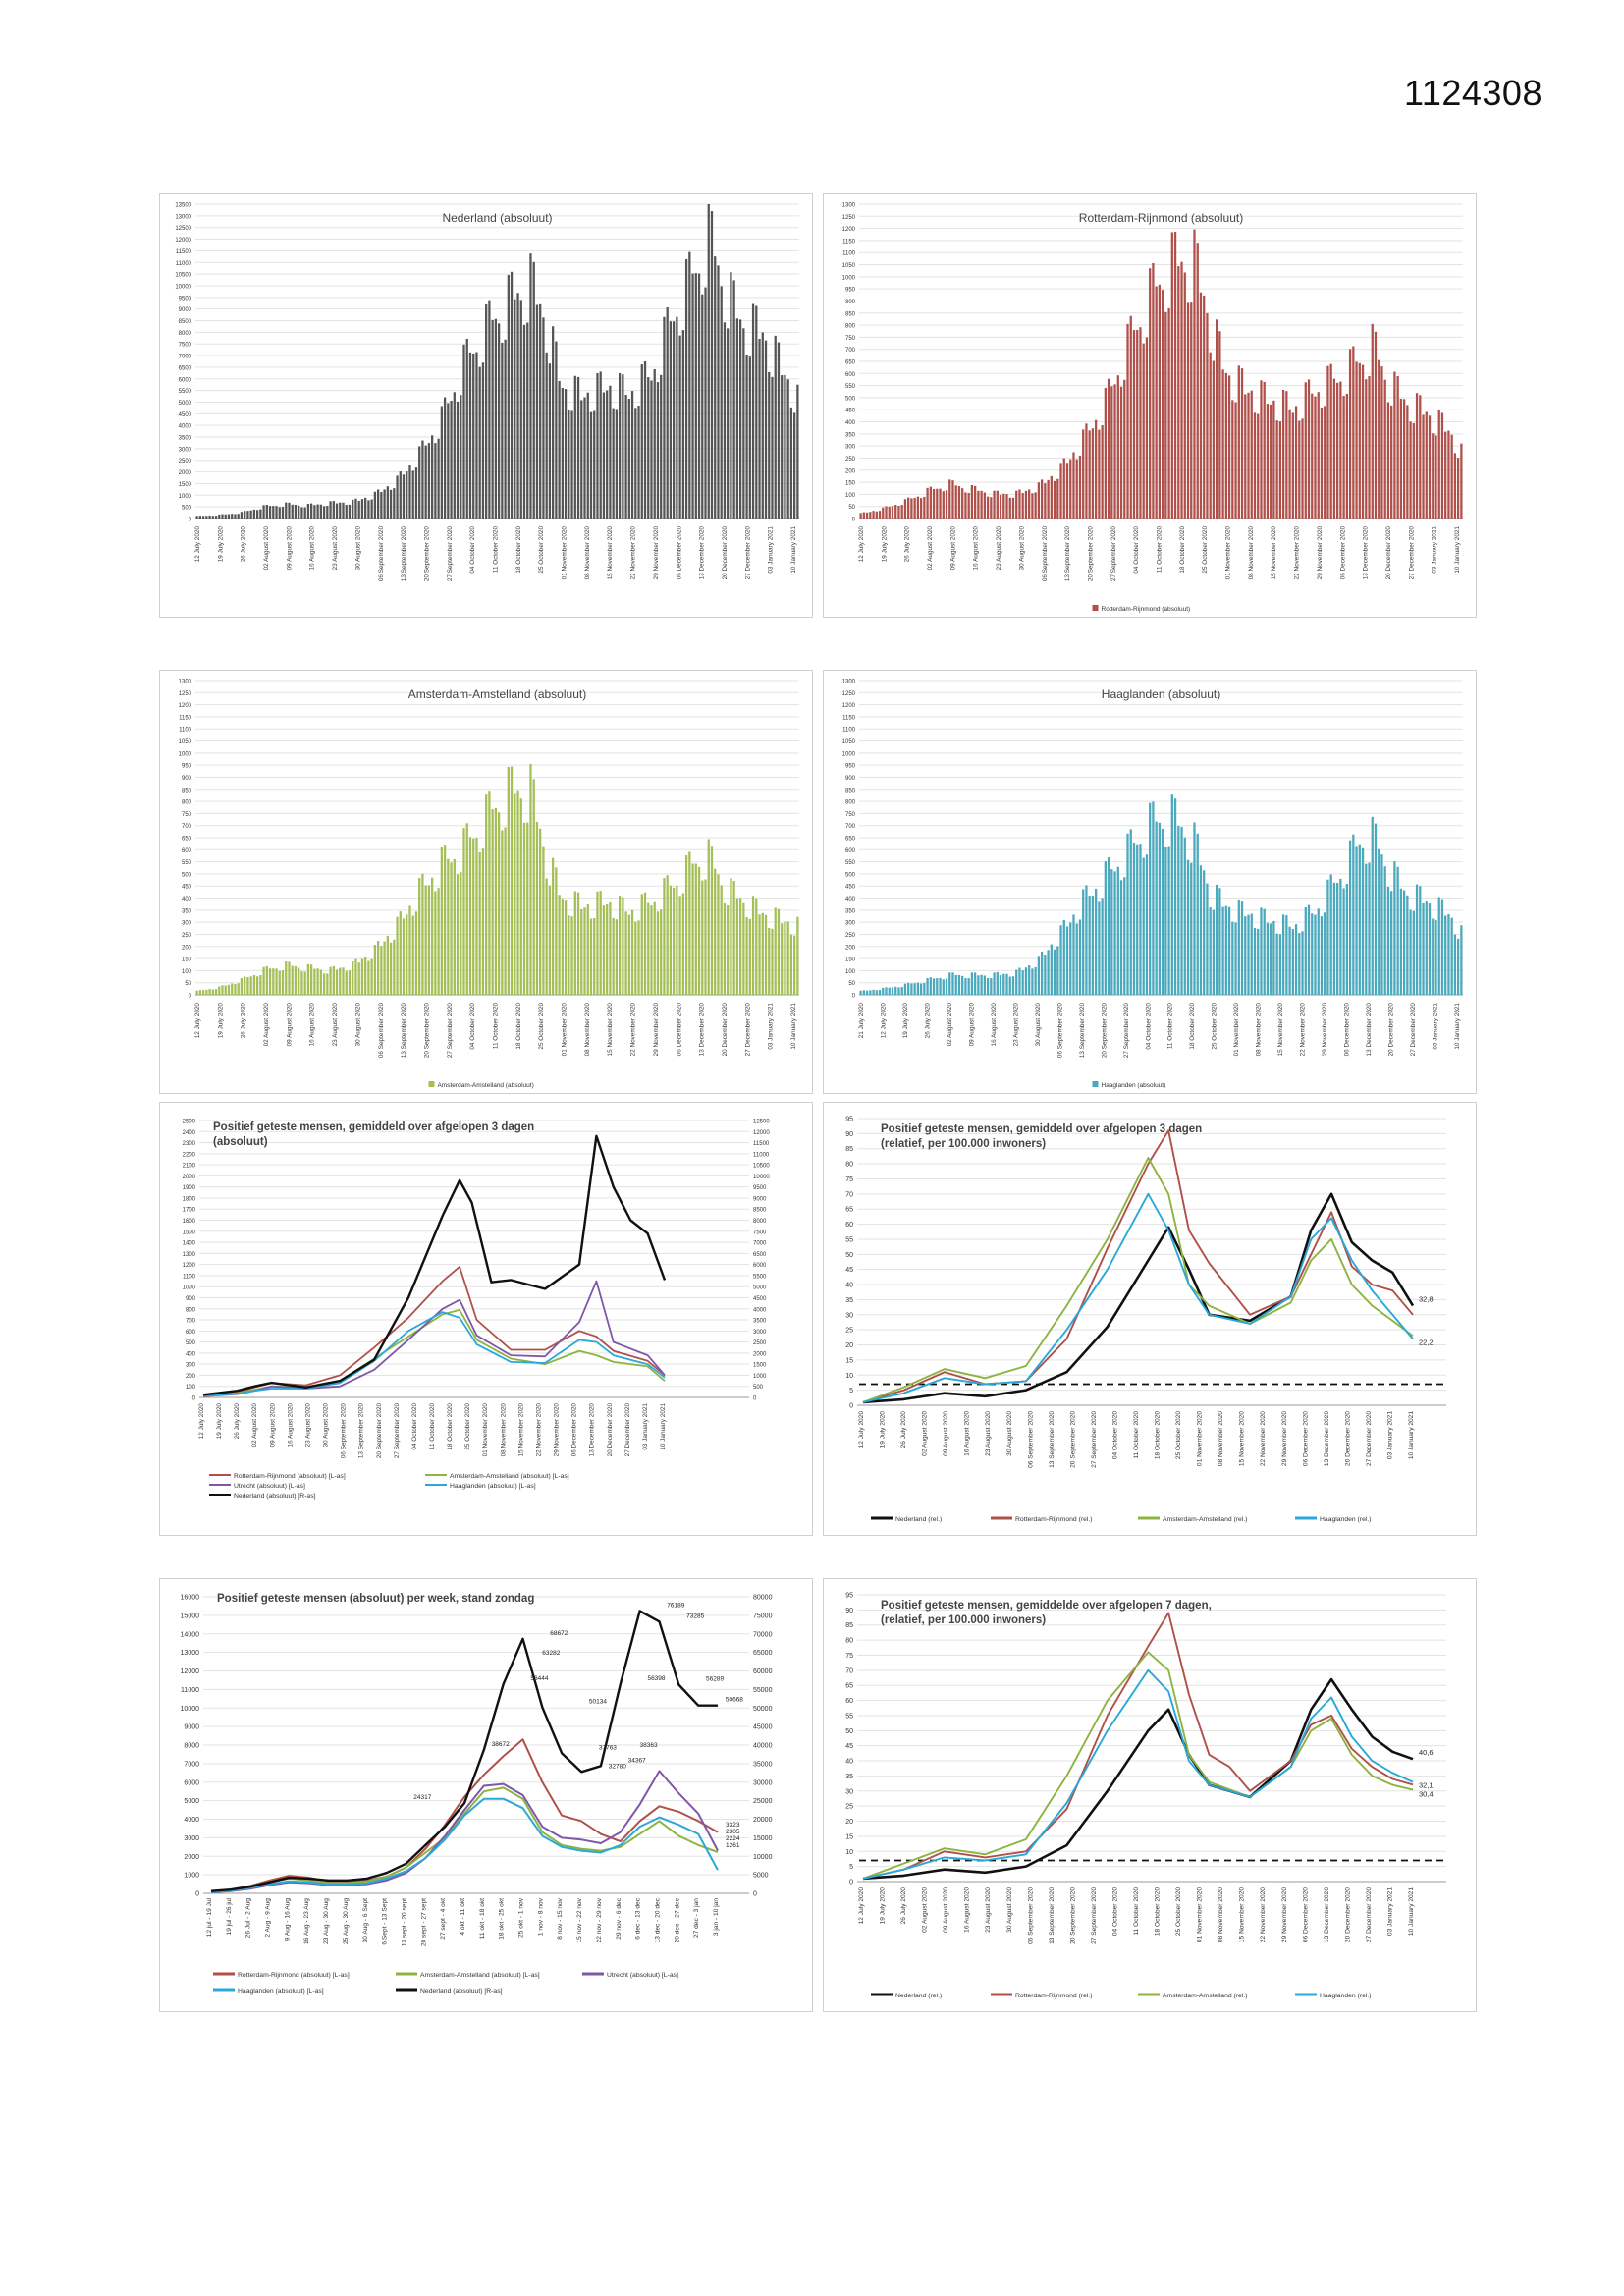 This screenshot has width=1624, height=2296. What do you see at coordinates (907, 544) in the screenshot?
I see `x-tick-label: 26 July 2020` at bounding box center [907, 544].